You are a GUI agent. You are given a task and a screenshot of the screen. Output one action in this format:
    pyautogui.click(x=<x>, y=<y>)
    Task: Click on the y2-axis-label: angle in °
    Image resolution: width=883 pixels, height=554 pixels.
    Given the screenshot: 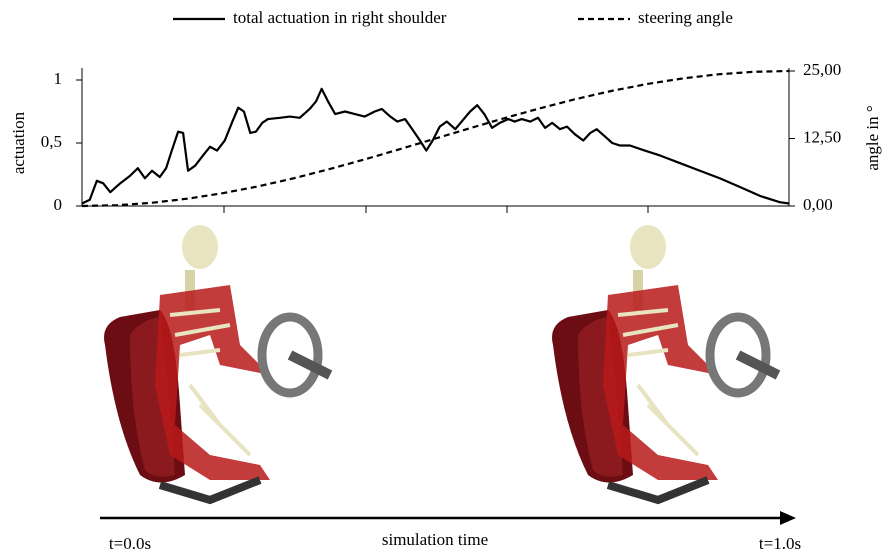 What is the action you would take?
    pyautogui.click(x=872, y=137)
    